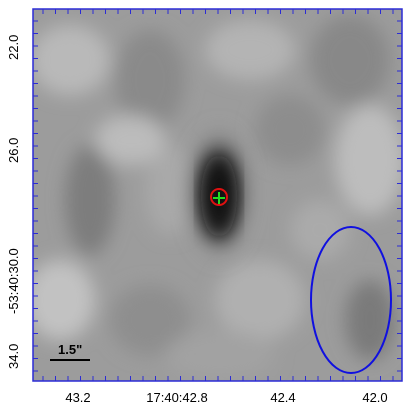 The height and width of the screenshot is (420, 416). Describe the element at coordinates (13, 281) in the screenshot. I see `y-tick-label-30: -53:40:30.0` at that location.